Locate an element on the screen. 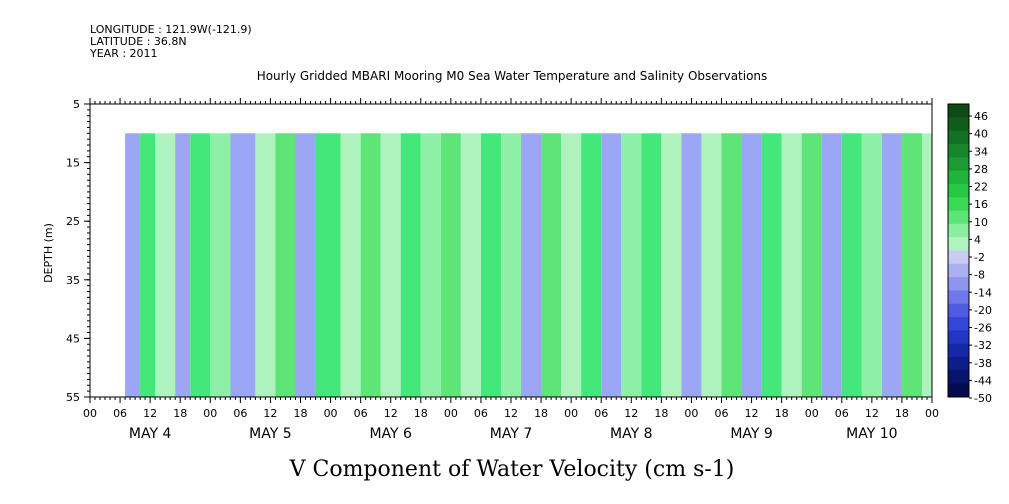  colorbar-label: 22 is located at coordinates (981, 187).